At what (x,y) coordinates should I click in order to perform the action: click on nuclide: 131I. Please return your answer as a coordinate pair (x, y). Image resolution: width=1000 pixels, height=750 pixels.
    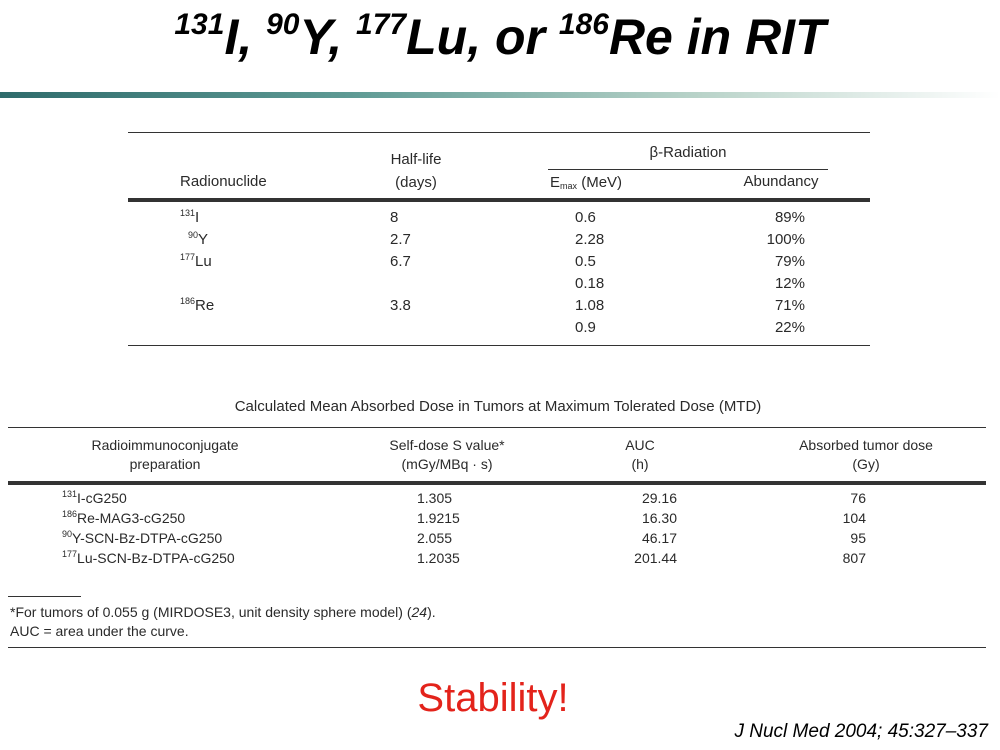
    Looking at the image, I should click on (190, 217).